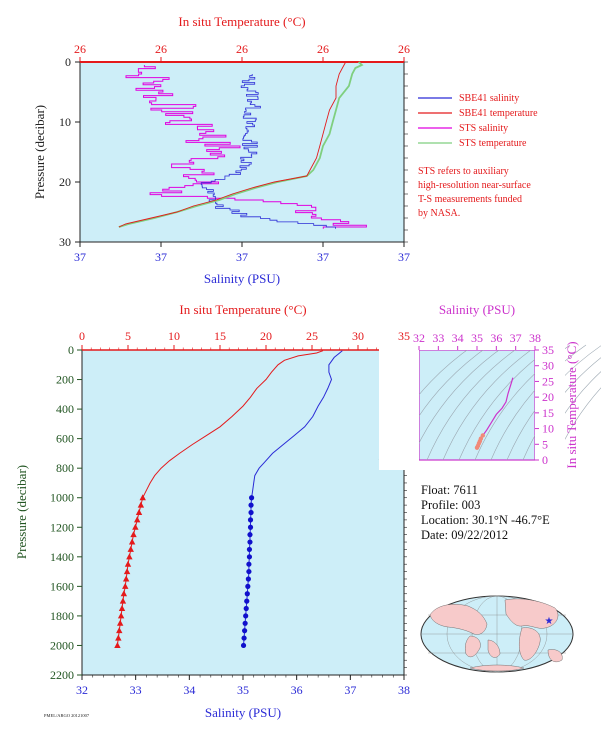 The height and width of the screenshot is (736, 601). Describe the element at coordinates (62, 645) in the screenshot. I see `main-y-tick-label: 2000` at that location.